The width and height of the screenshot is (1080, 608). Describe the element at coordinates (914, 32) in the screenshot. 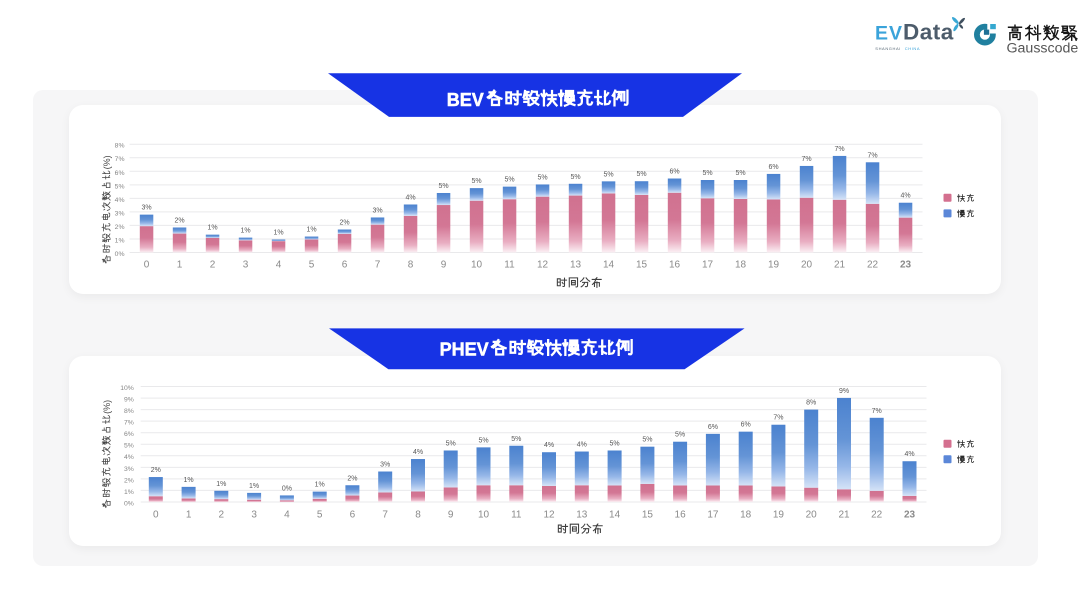

I see `svg-text: EVData` at that location.